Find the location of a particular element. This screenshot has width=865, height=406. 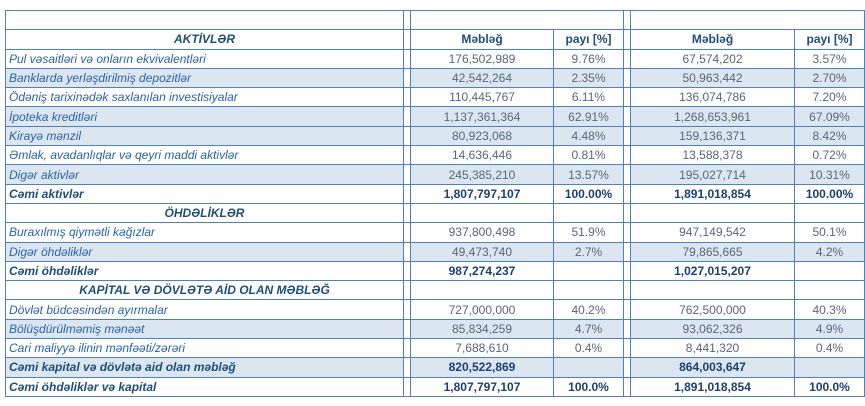

amount-2021-cell: 1,268,653,961 is located at coordinates (712, 116).